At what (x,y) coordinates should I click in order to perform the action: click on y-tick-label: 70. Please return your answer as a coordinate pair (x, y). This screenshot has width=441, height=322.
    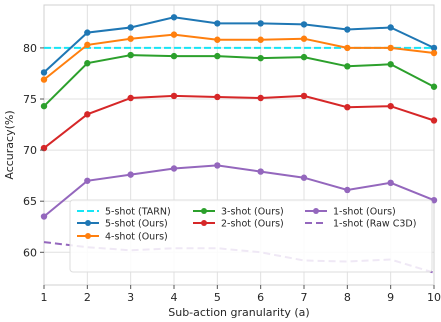
    Looking at the image, I should click on (30, 150).